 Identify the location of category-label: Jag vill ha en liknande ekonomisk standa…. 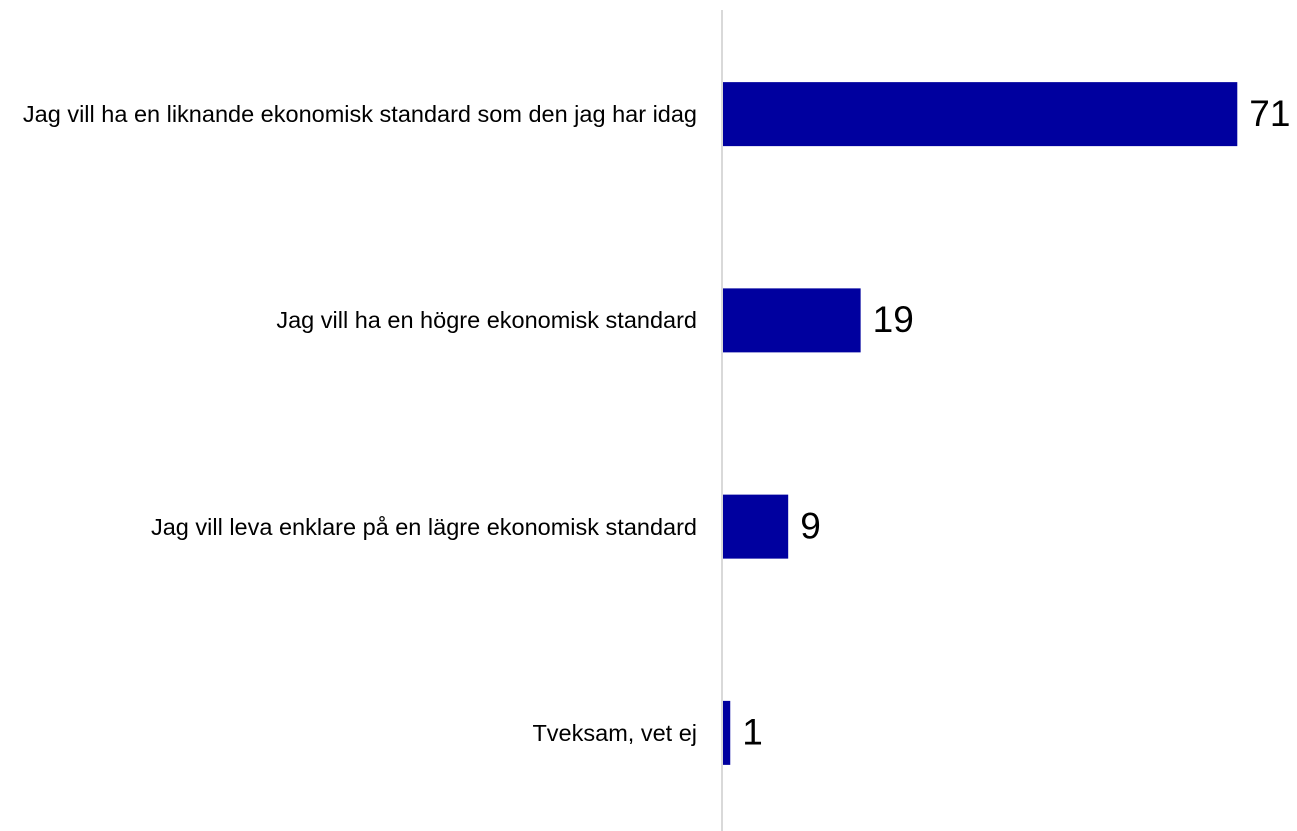
(359, 114).